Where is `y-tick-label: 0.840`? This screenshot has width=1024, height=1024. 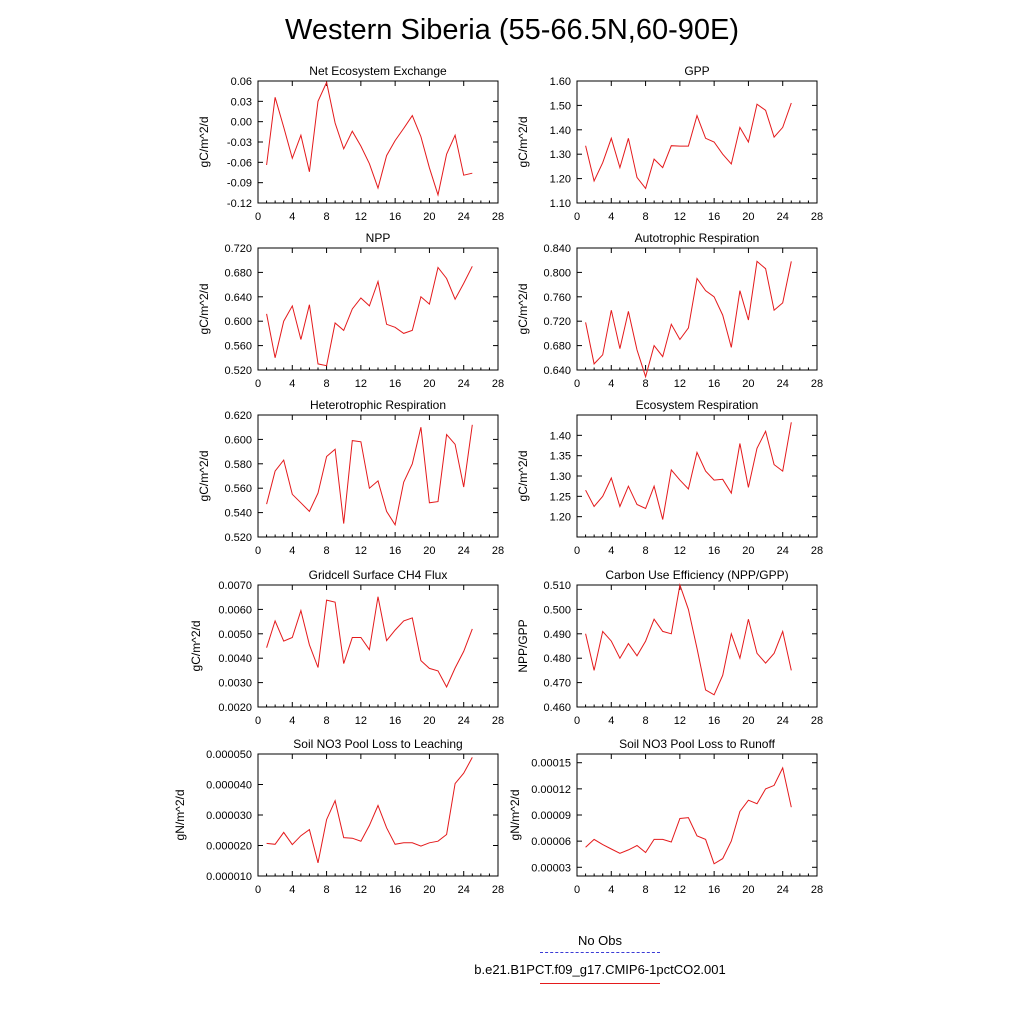 y-tick-label: 0.840 is located at coordinates (557, 249).